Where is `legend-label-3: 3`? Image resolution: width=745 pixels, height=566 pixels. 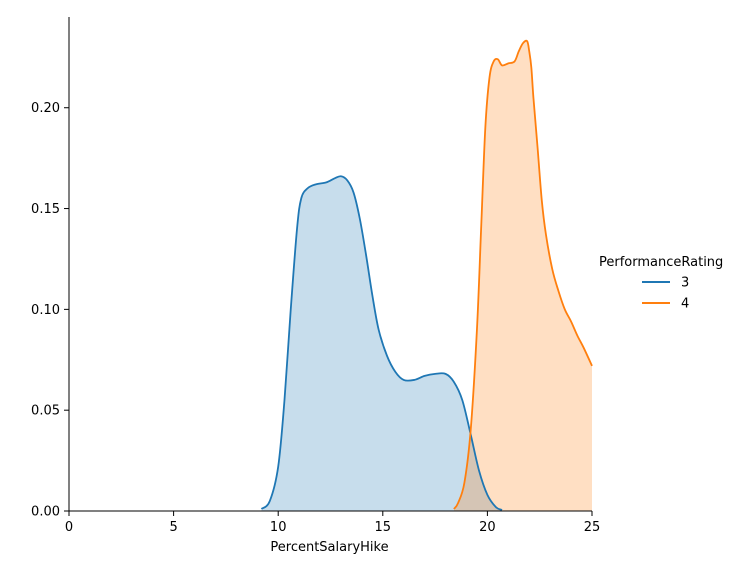 legend-label-3: 3 is located at coordinates (685, 283).